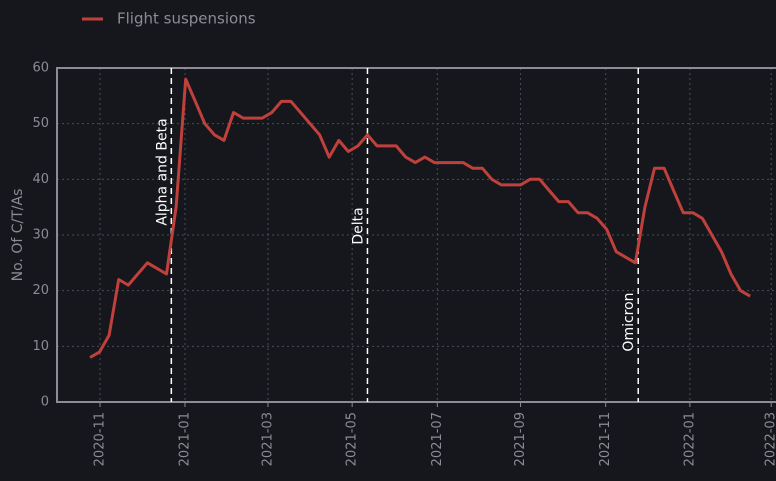  Describe the element at coordinates (40, 290) in the screenshot. I see `y-tick-label: 20` at that location.